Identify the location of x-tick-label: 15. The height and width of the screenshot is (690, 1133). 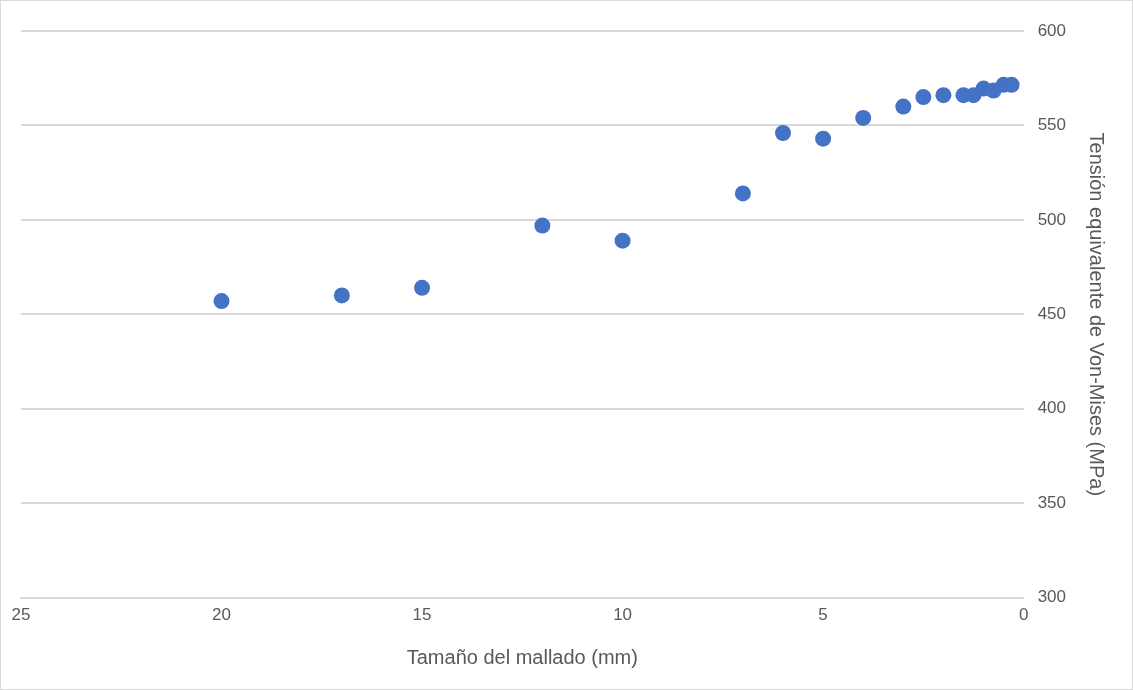
(422, 615).